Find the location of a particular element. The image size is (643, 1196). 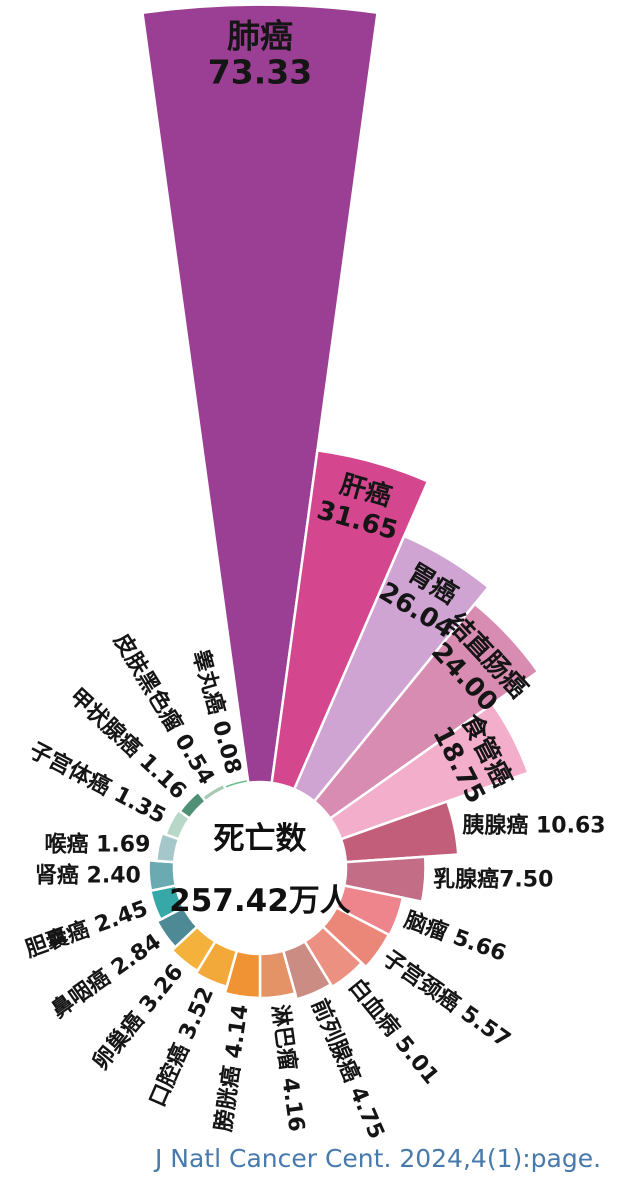

wedge-label-胃癌: 胃癌26.04 is located at coordinates (424, 597).